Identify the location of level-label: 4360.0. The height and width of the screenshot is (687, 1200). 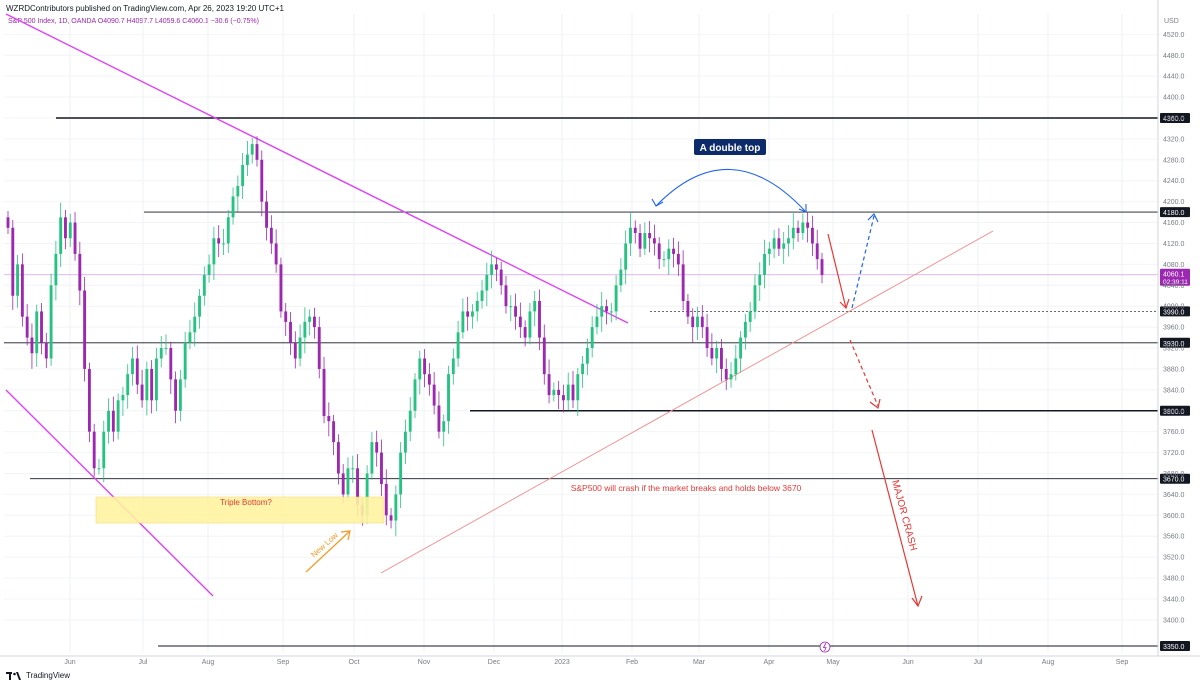
(1174, 119).